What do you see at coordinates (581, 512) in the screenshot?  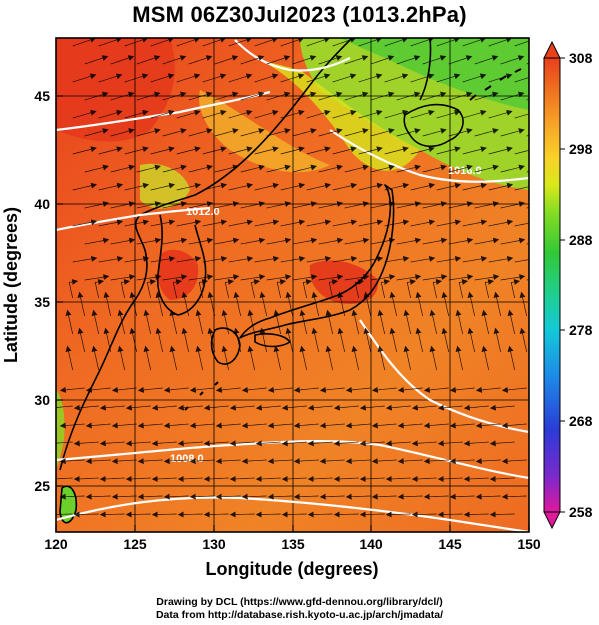 I see `colorbar-label: 258` at bounding box center [581, 512].